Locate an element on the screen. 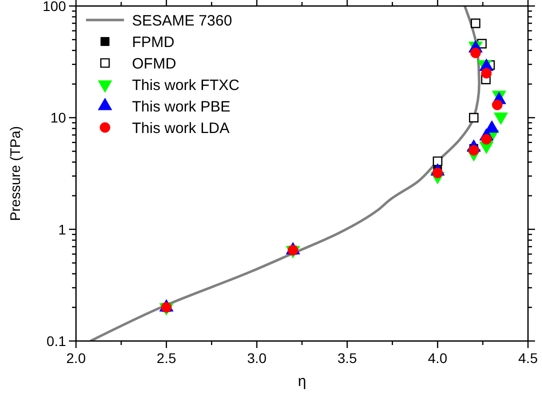 This screenshot has height=400, width=542. x-tick-label: 3.5 is located at coordinates (347, 358).